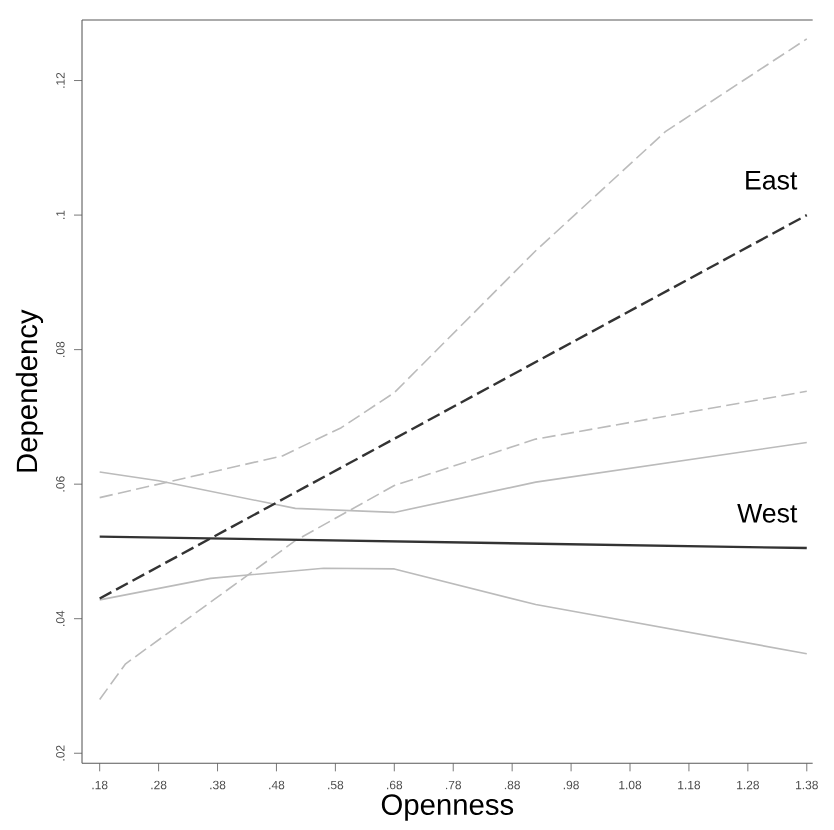  What do you see at coordinates (772, 180) in the screenshot?
I see `series-label: East` at bounding box center [772, 180].